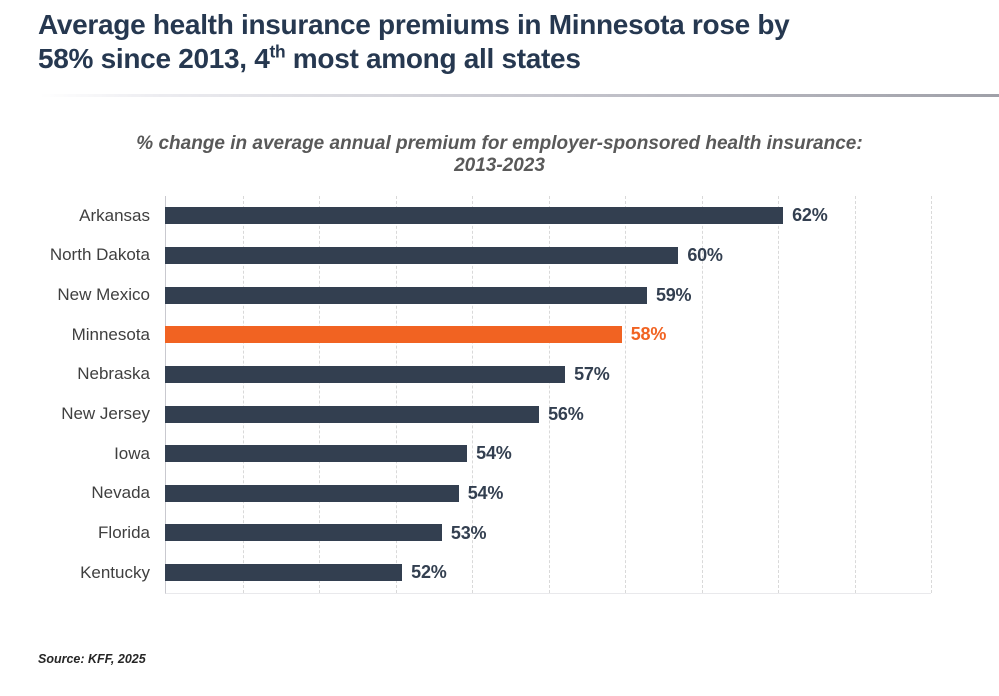  I want to click on subtitle-line2: 2013-2023, so click(499, 166).